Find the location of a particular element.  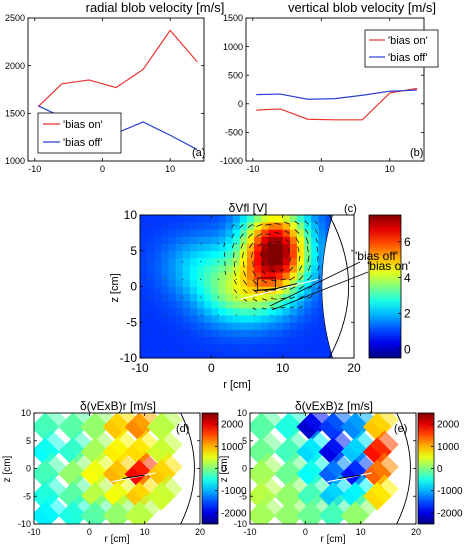

panel-b-ytick-label: 1500 is located at coordinates (233, 18).